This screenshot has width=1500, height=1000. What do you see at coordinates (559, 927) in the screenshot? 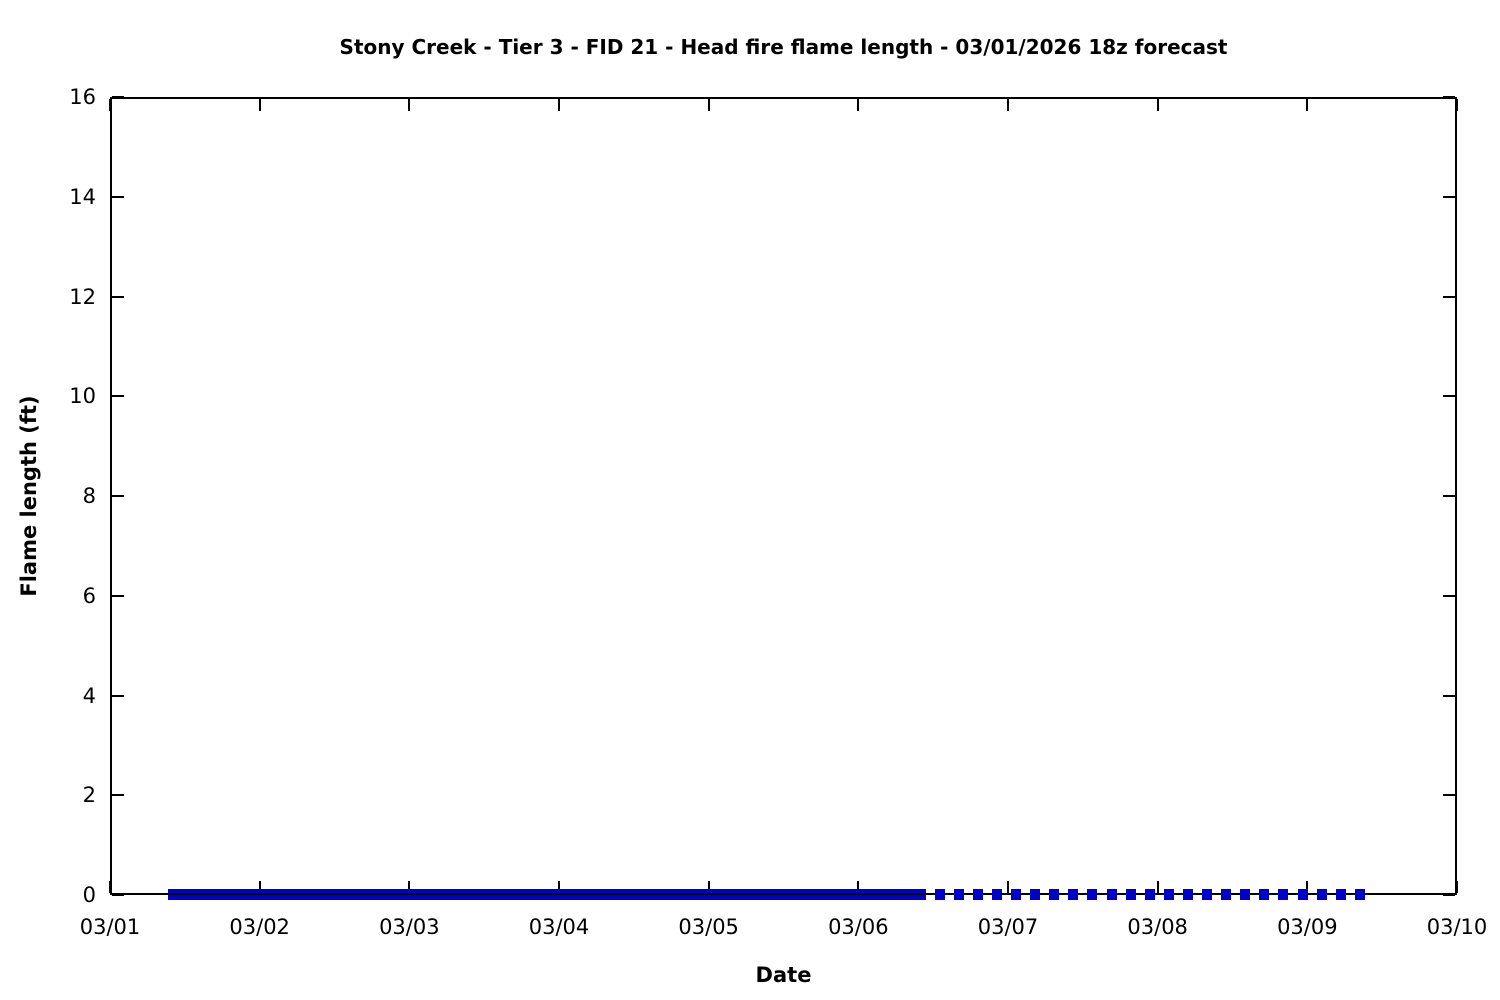
I see `x-tick-label: 03/04` at bounding box center [559, 927].